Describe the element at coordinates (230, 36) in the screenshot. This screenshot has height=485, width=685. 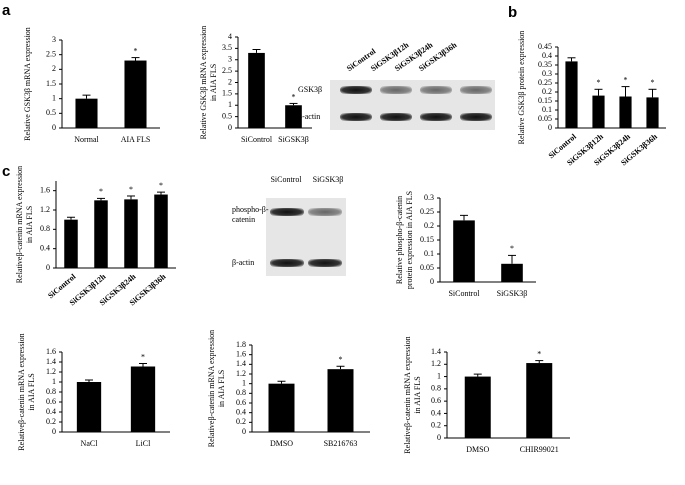
I see `y-tick-label: 4` at that location.